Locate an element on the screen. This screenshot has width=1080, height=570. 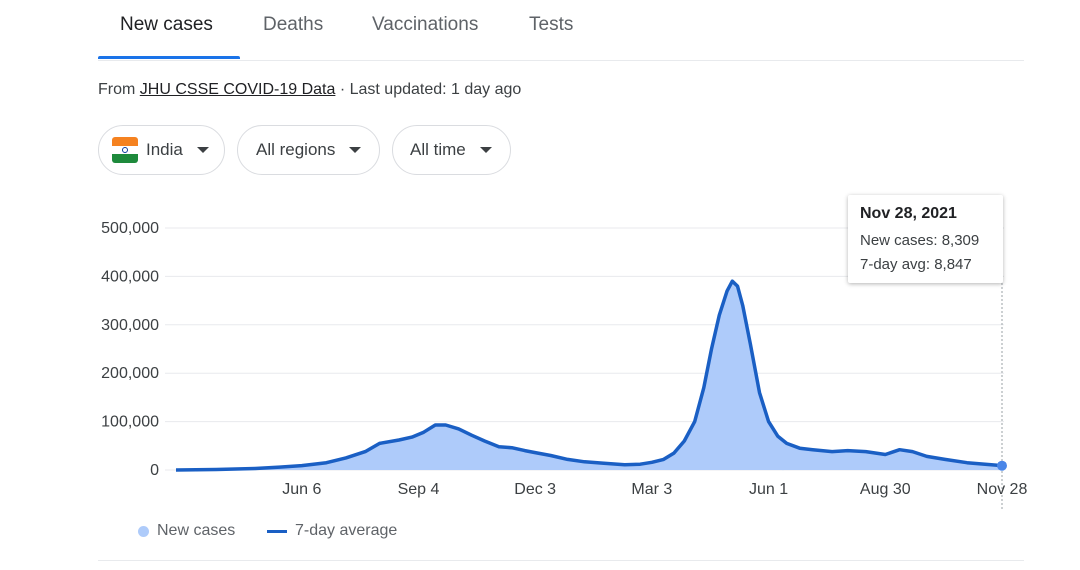
tooltip-date: Nov 28, 2021 is located at coordinates (908, 213).